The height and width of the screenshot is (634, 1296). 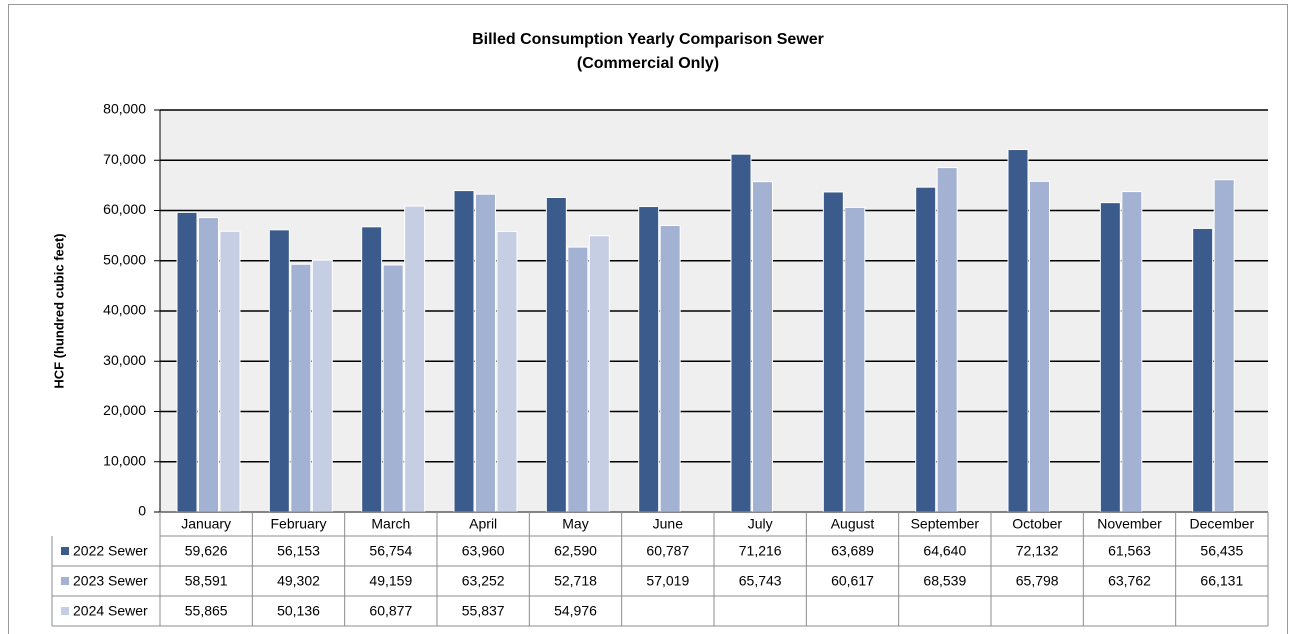 What do you see at coordinates (206, 551) in the screenshot?
I see `table-value: 59,626` at bounding box center [206, 551].